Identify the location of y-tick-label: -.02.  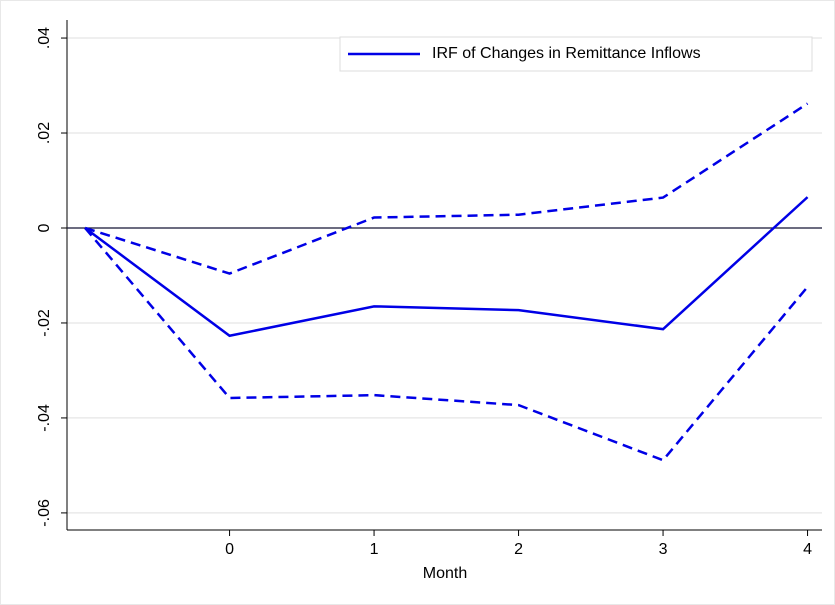
(44, 323).